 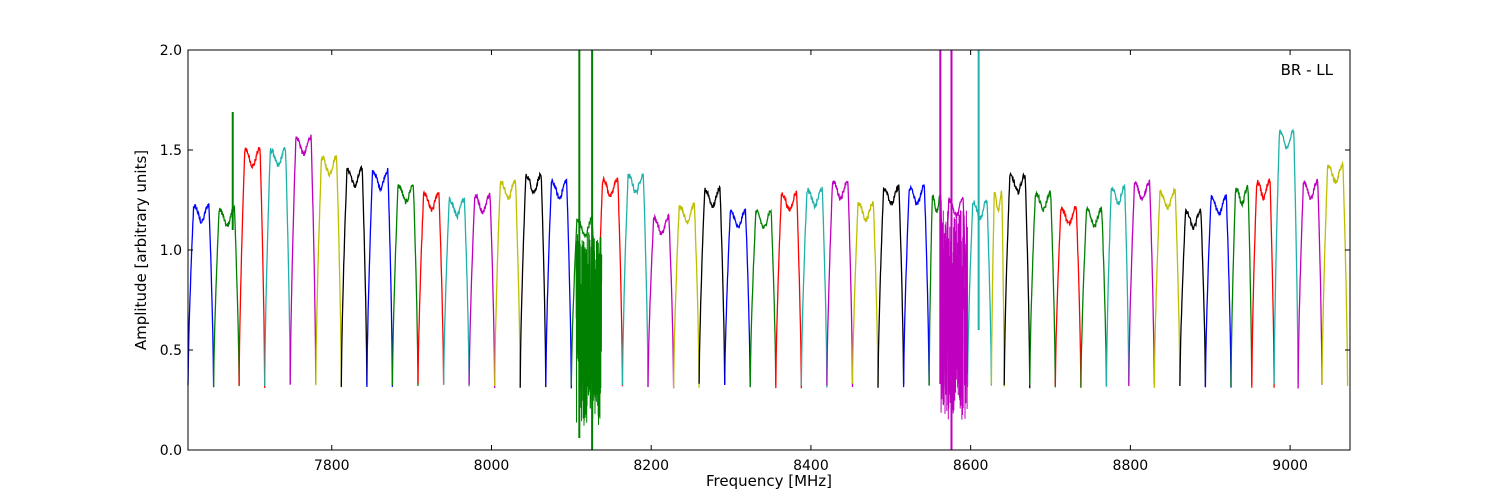 I want to click on x-tick-label: 8000, so click(x=492, y=466).